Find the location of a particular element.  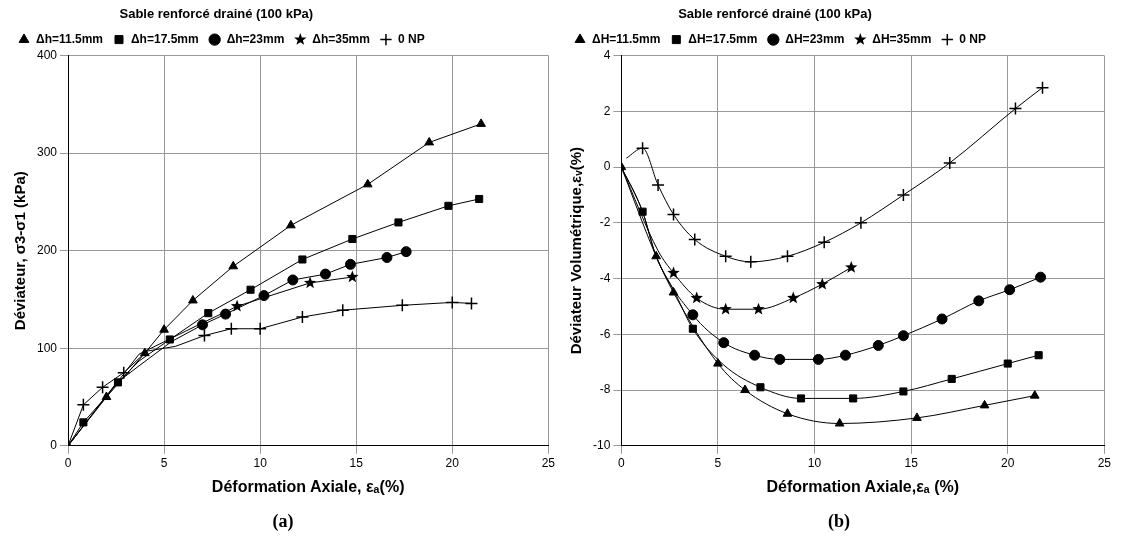

legend-label: Δh=11.5mm is located at coordinates (69, 38).